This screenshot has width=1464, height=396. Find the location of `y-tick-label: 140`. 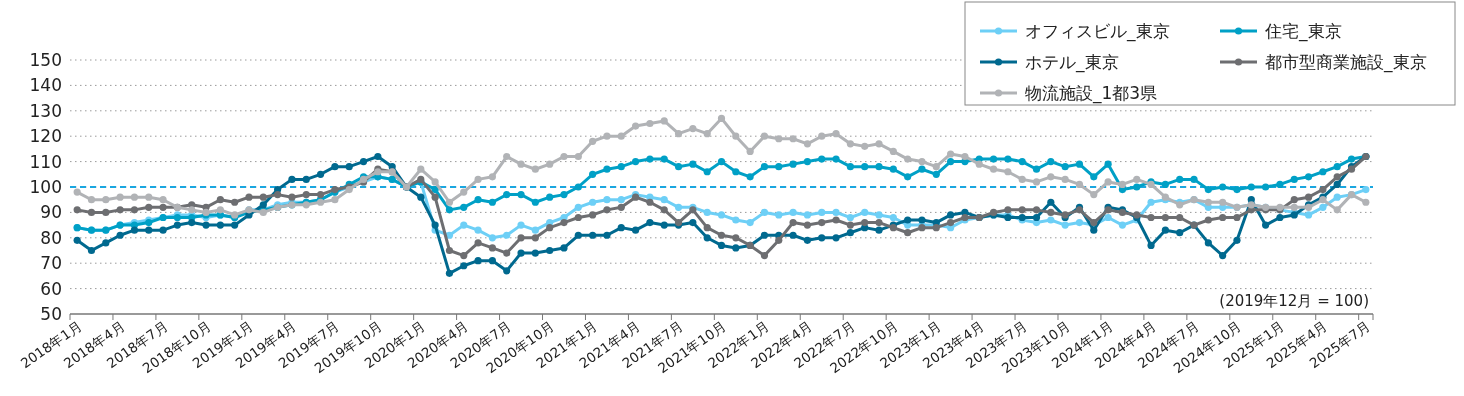

y-tick-label: 140 is located at coordinates (45, 85).